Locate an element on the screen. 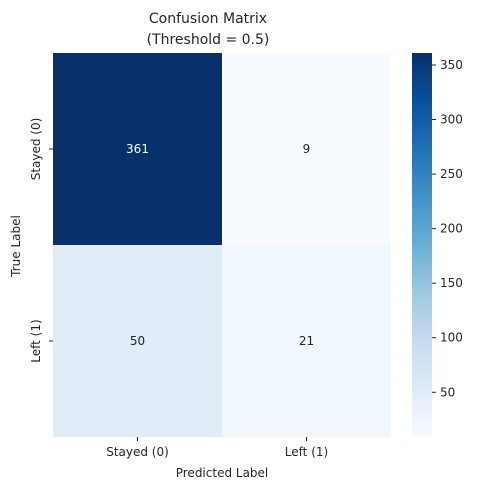 The width and height of the screenshot is (477, 491). cell-value-label: 50 is located at coordinates (137, 341).